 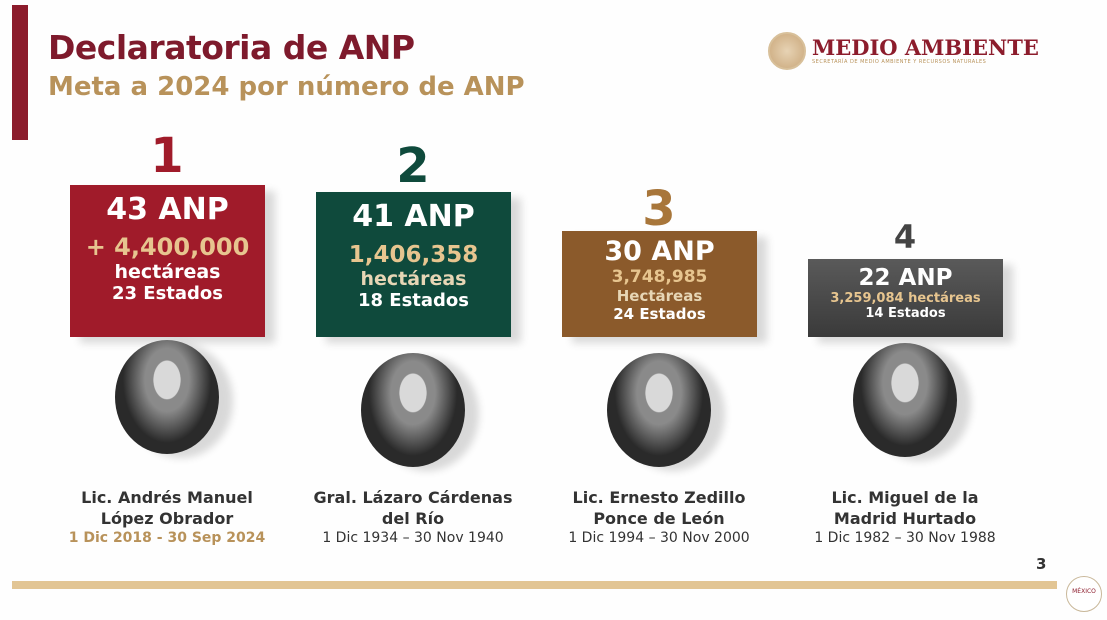 What do you see at coordinates (167, 156) in the screenshot?
I see `rank-1: 1` at bounding box center [167, 156].